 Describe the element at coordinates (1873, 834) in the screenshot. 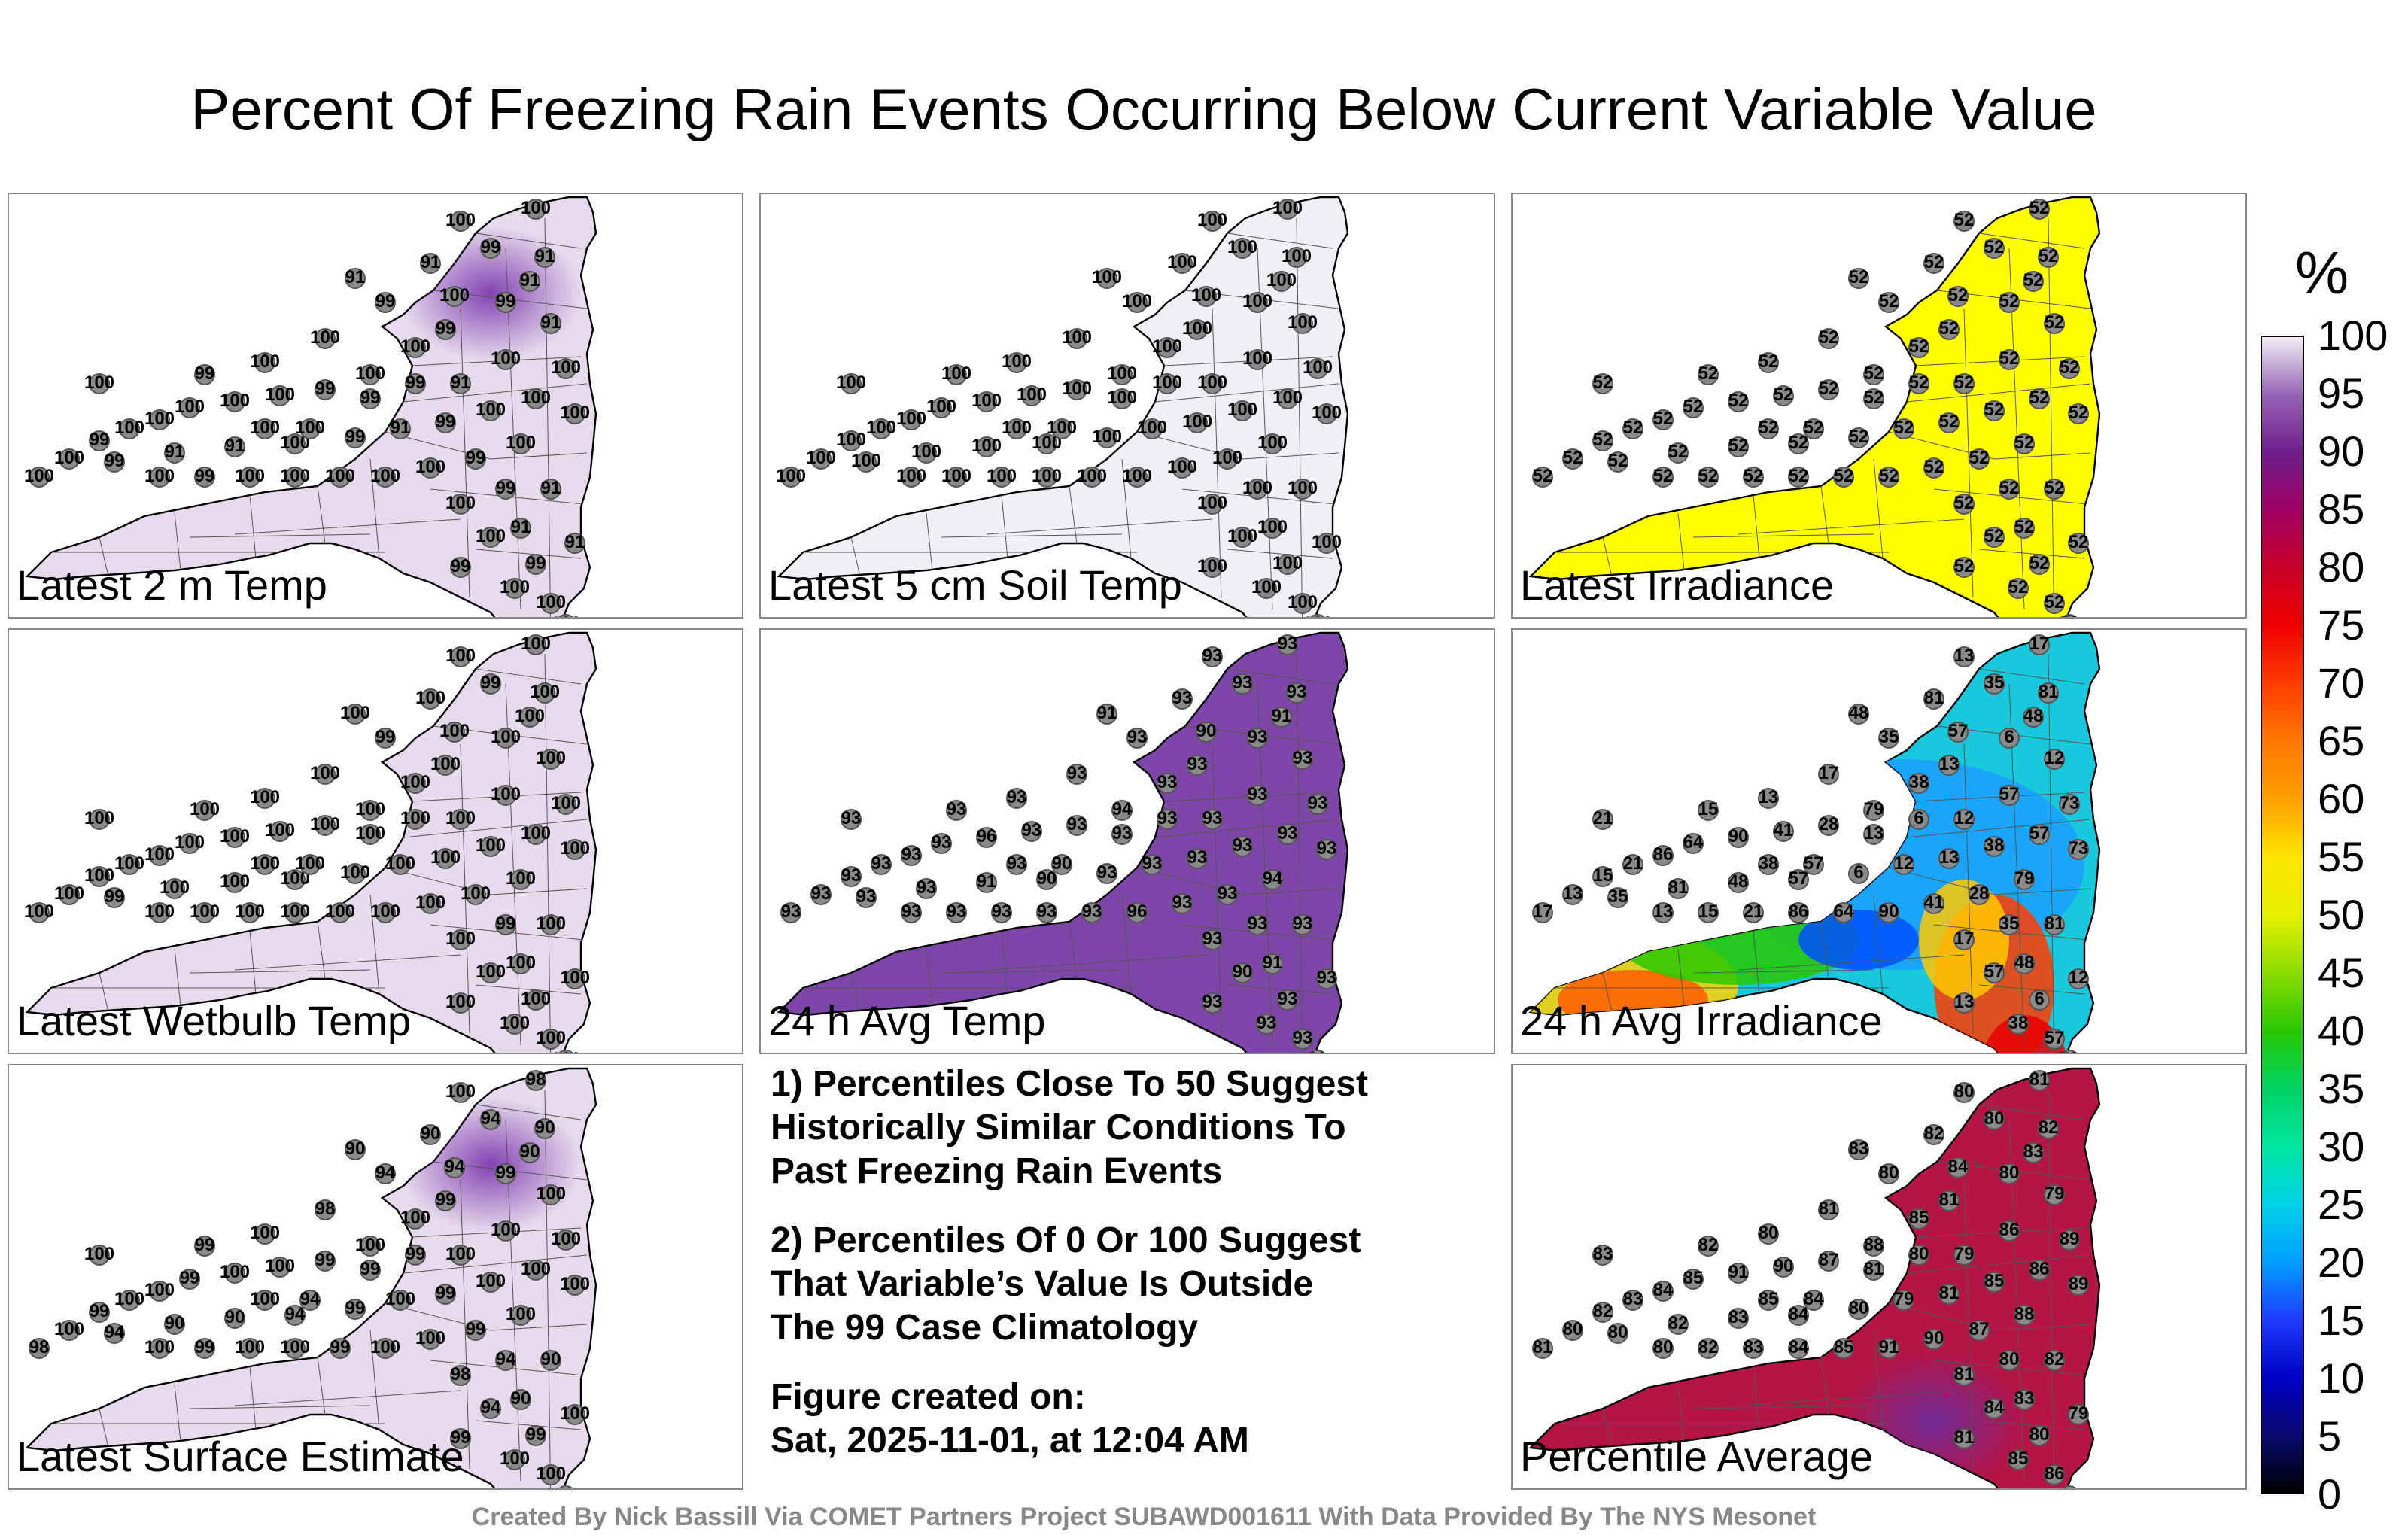

I see `station-marker: 13` at that location.